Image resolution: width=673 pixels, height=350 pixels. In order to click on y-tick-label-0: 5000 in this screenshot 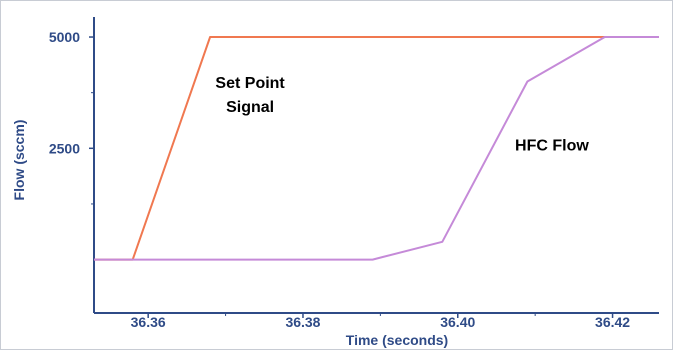, I will do `click(64, 37)`.